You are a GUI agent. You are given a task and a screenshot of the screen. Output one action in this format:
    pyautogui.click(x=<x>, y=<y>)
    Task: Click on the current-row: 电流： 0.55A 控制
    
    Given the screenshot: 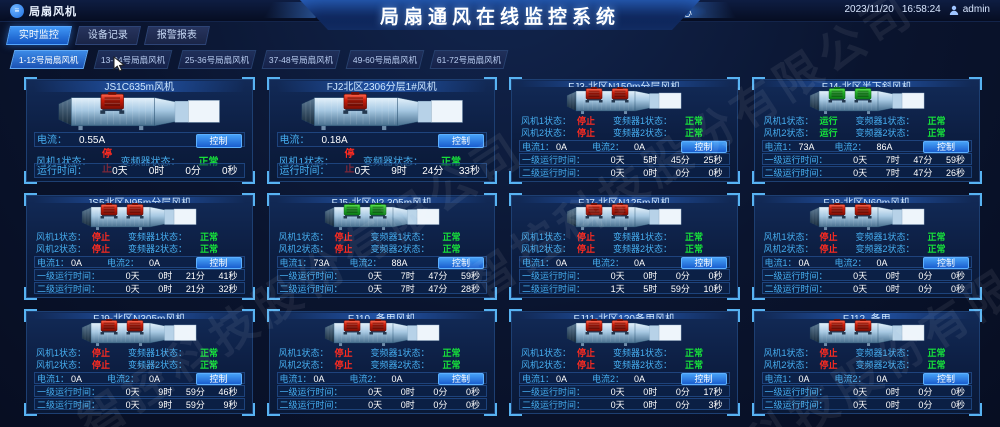 What is the action you would take?
    pyautogui.click(x=139, y=140)
    